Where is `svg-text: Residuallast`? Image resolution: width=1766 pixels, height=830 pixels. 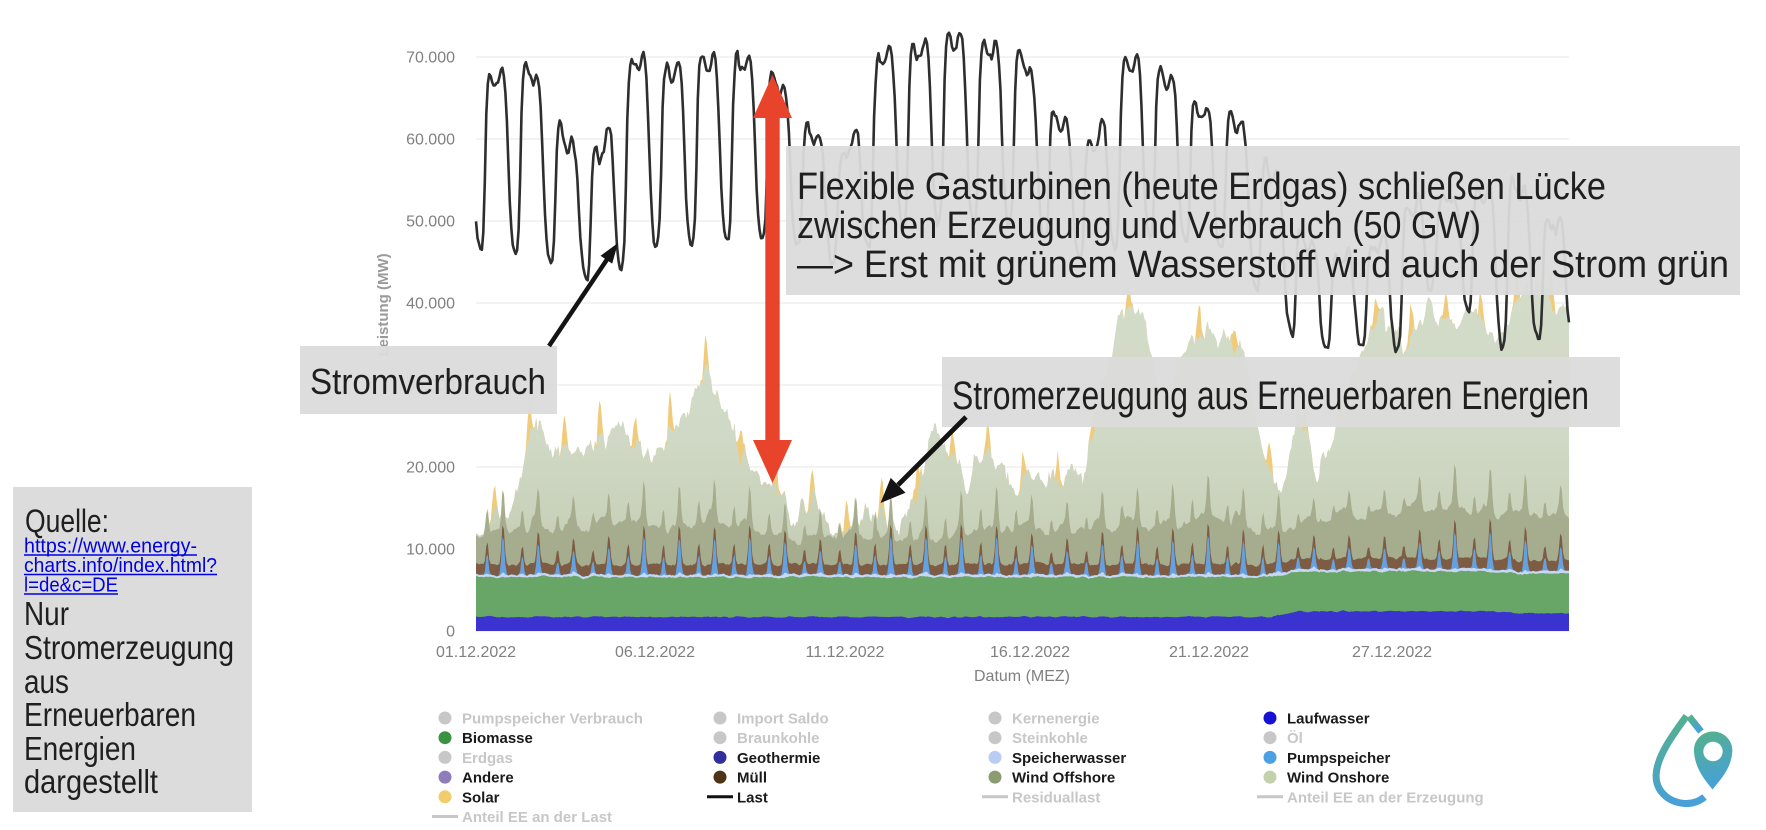 svg-text: Residuallast is located at coordinates (1056, 797).